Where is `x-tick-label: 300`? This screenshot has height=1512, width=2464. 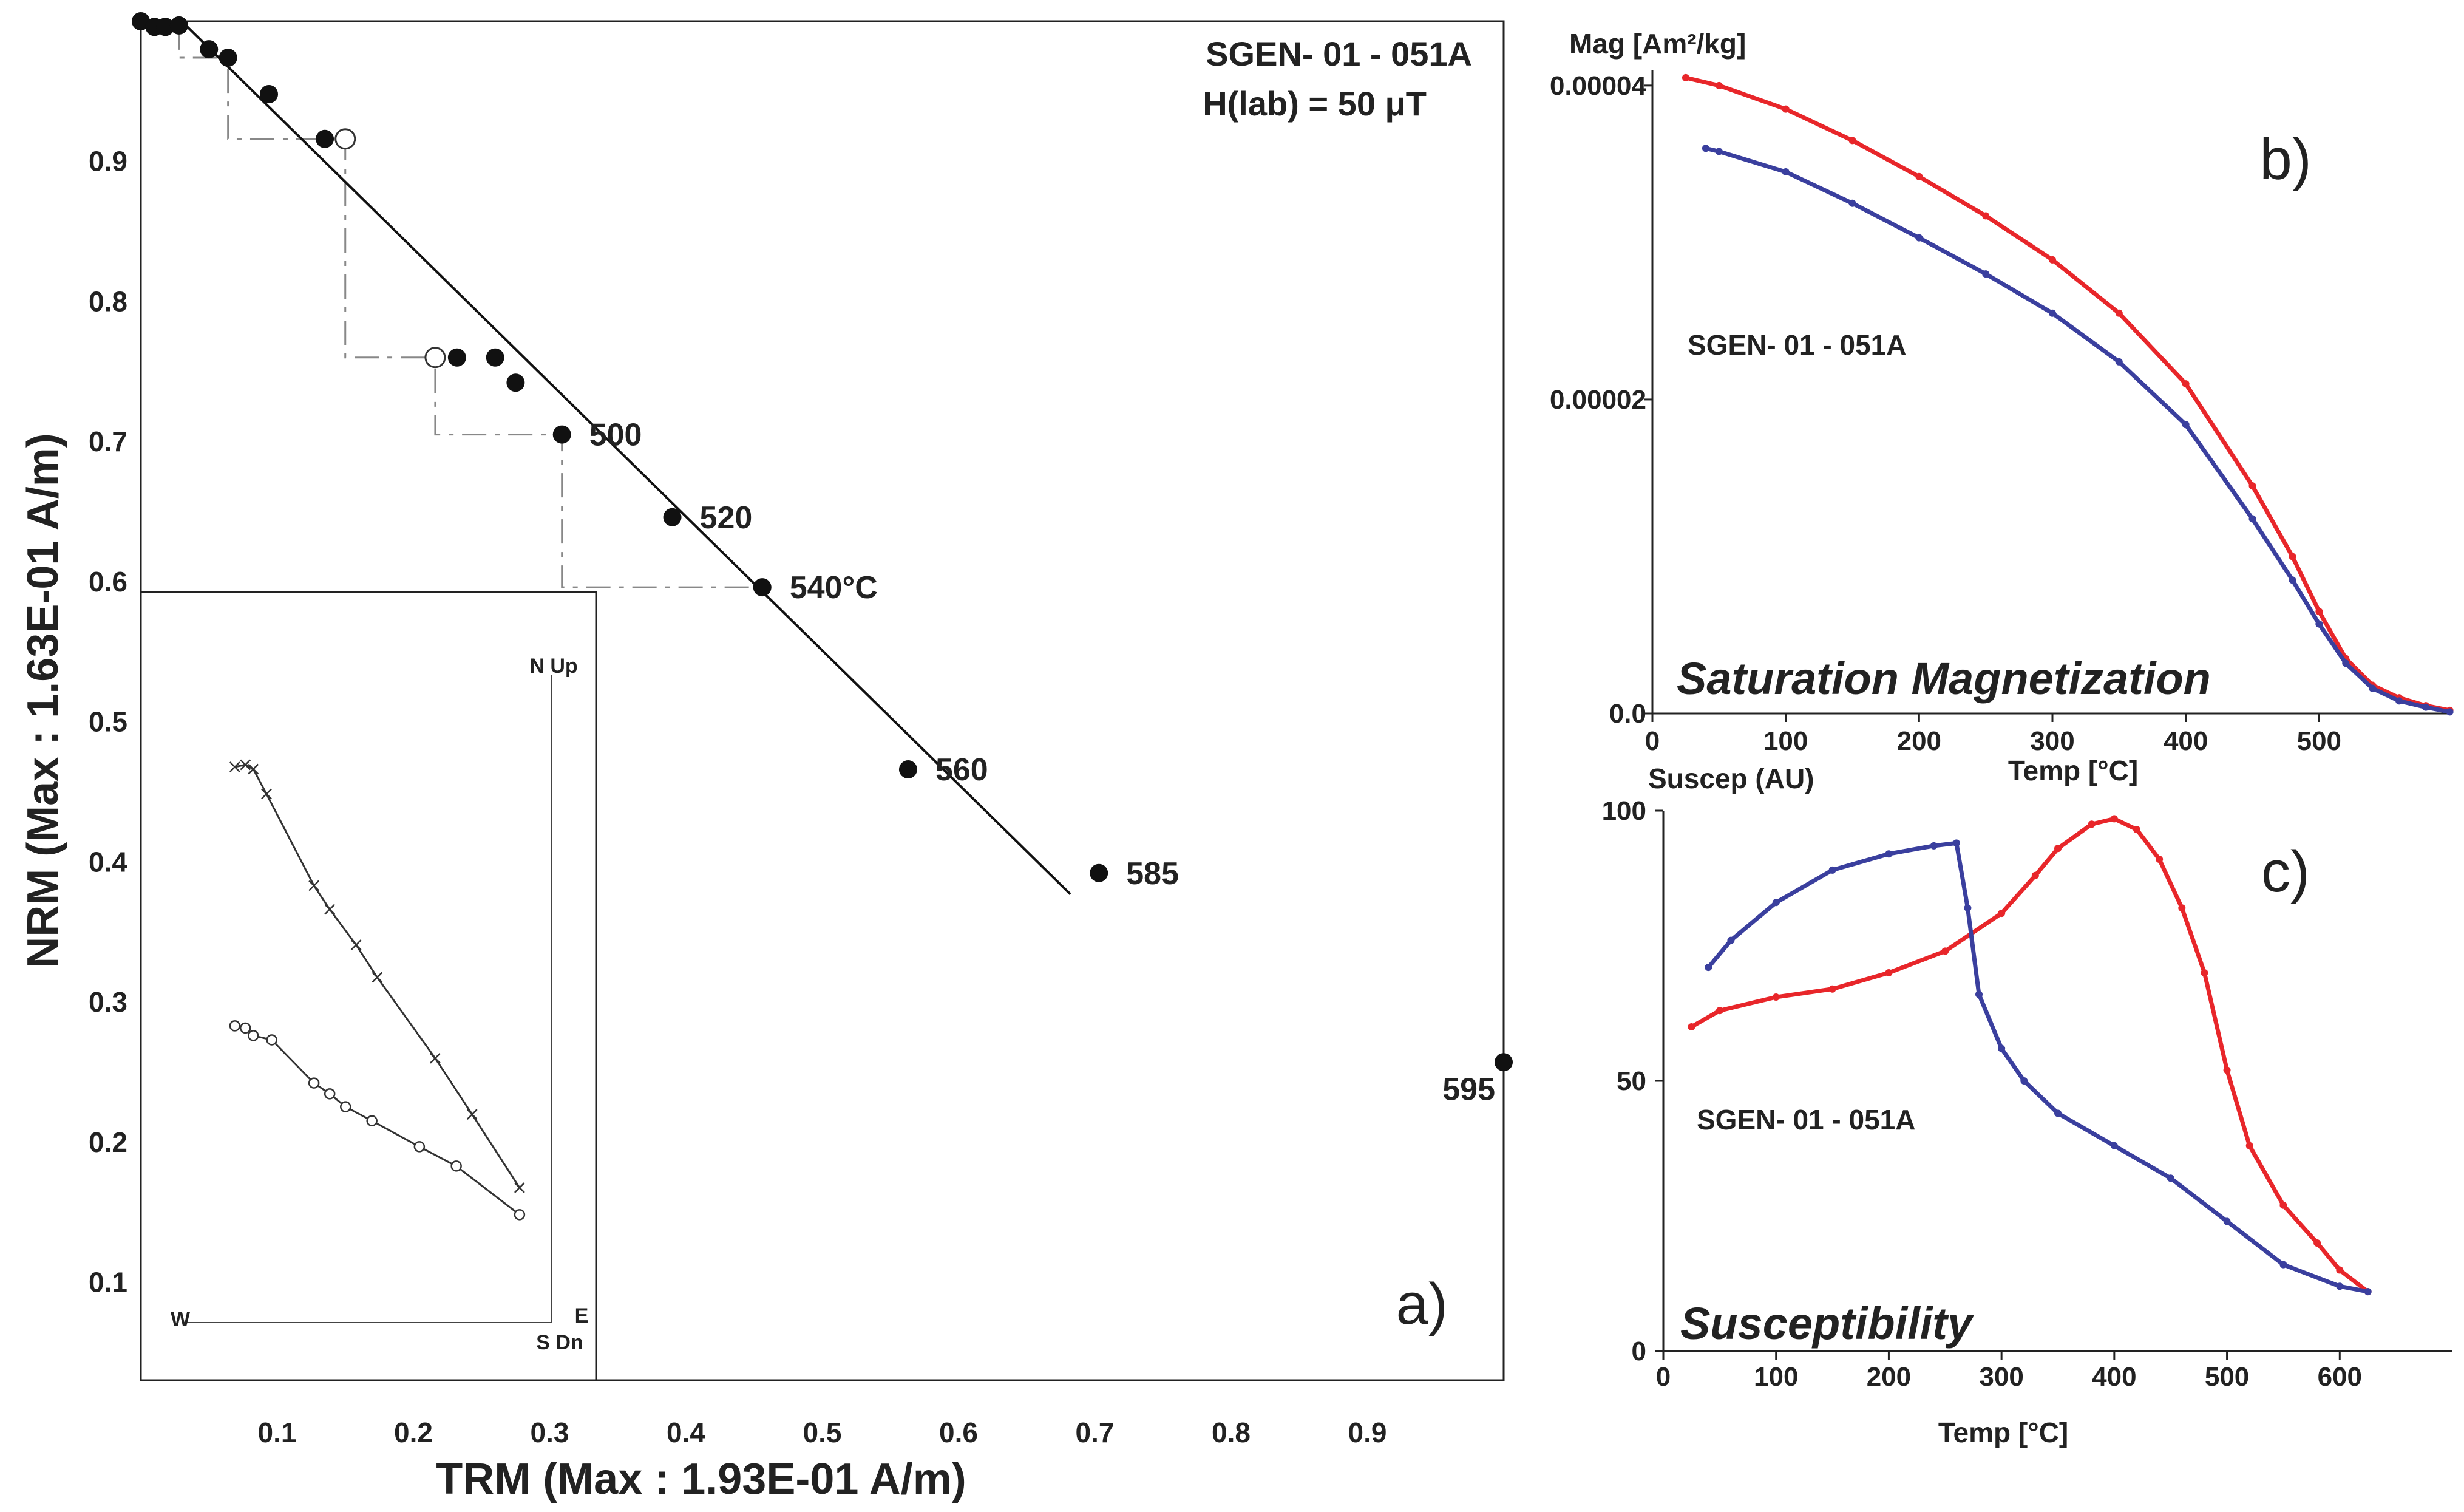 x-tick-label: 300 is located at coordinates (2001, 1377).